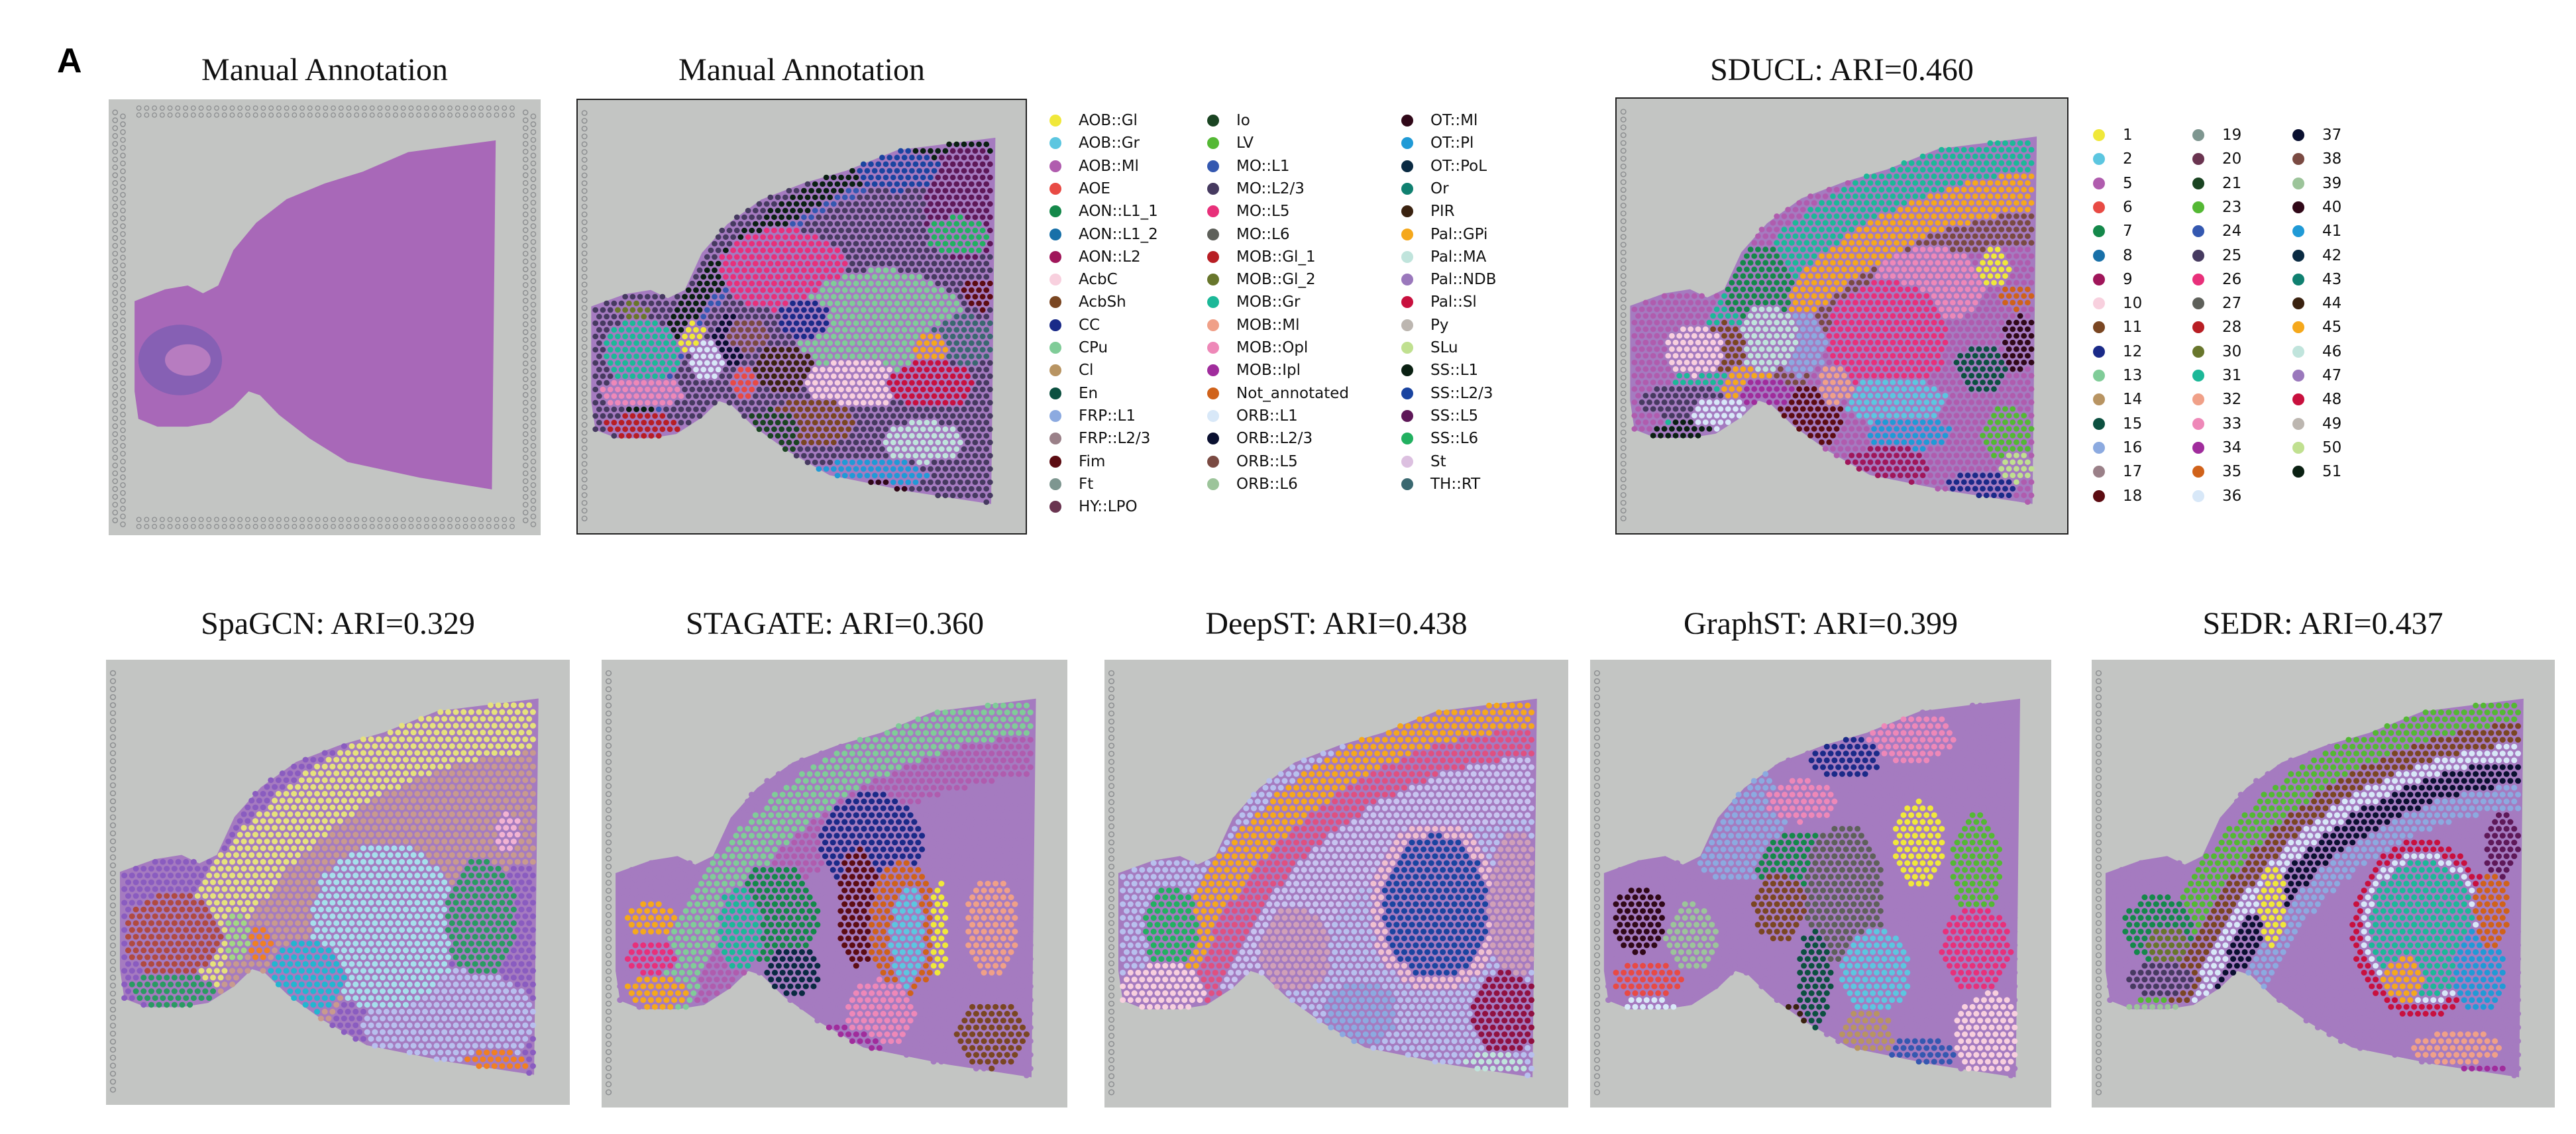 Image resolution: width=2576 pixels, height=1134 pixels. Describe the element at coordinates (1841, 316) in the screenshot. I see `sducl-spatial-plot` at that location.